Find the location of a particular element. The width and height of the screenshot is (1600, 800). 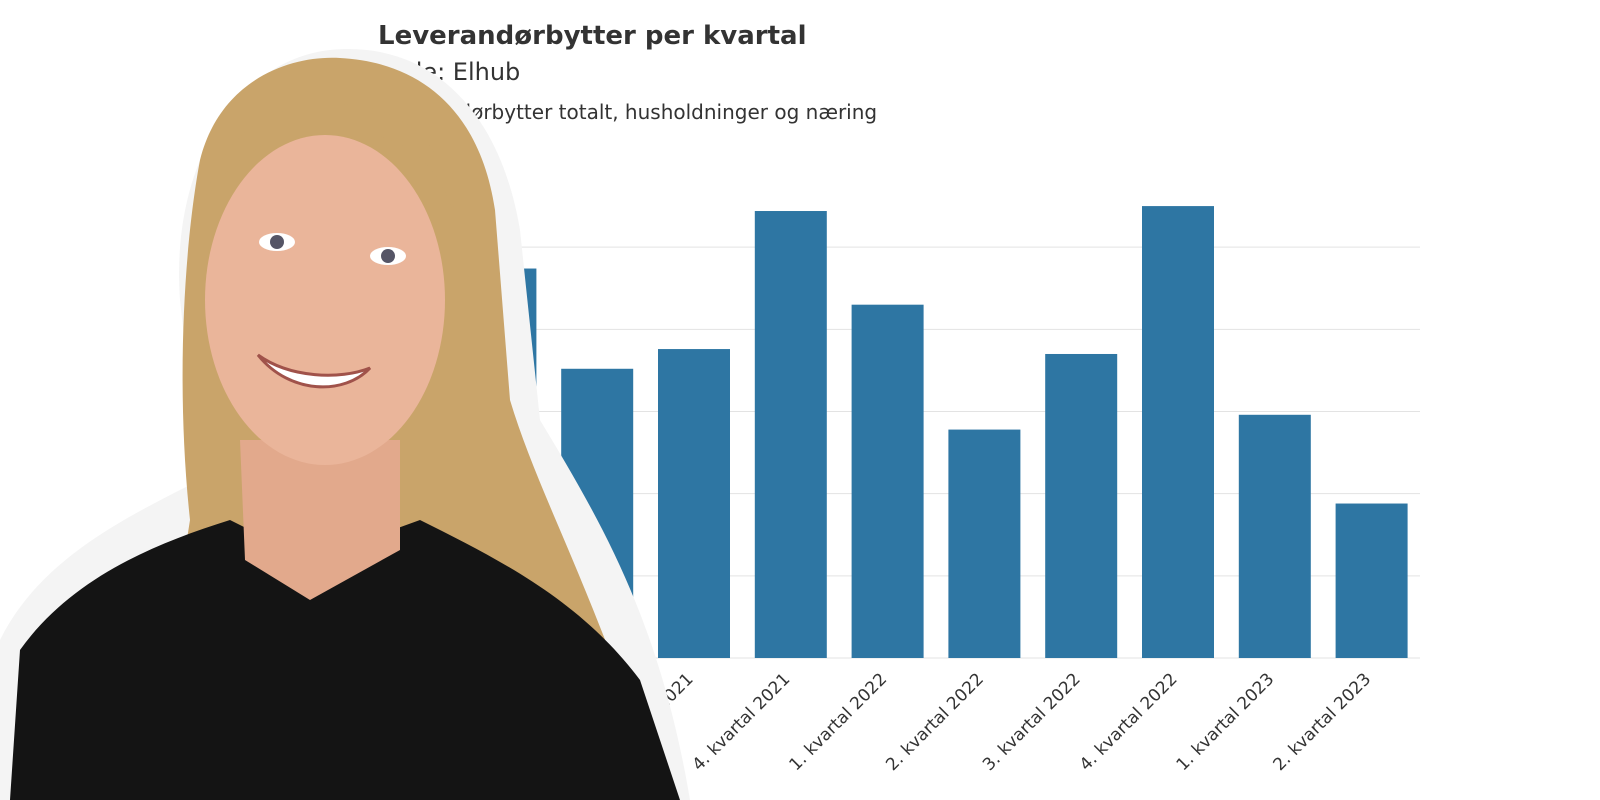

fringe is located at coordinates (330, 161).